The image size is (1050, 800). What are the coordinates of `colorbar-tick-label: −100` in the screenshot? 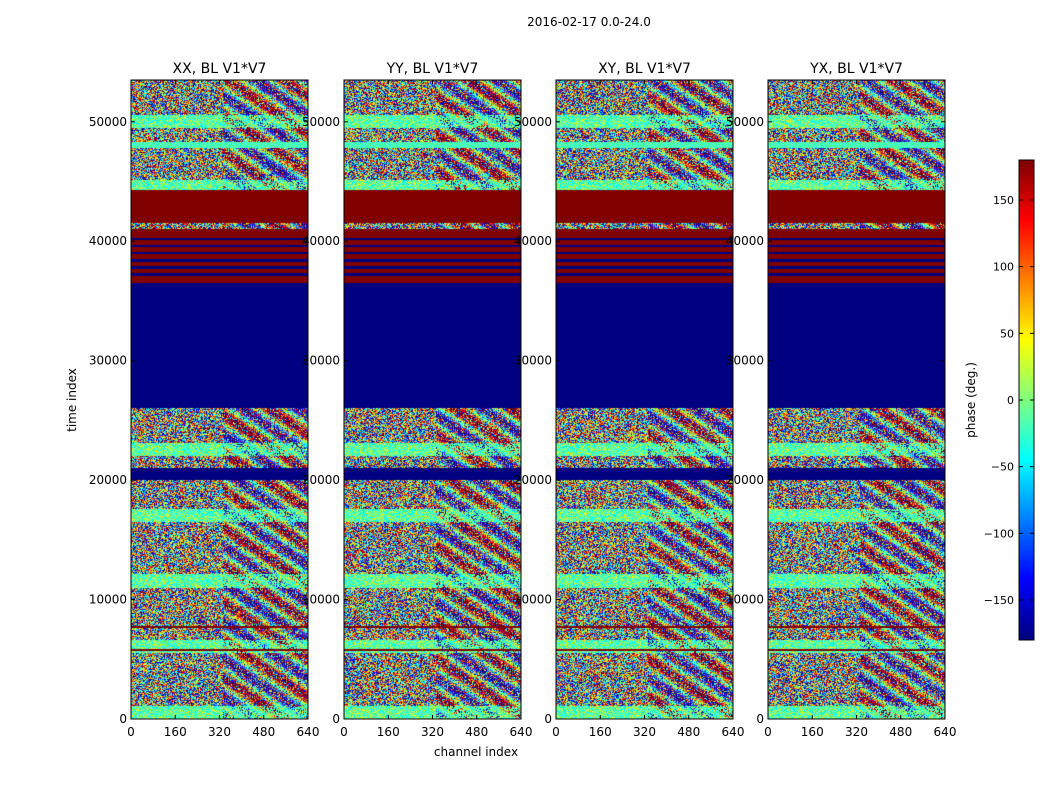 It's located at (999, 533).